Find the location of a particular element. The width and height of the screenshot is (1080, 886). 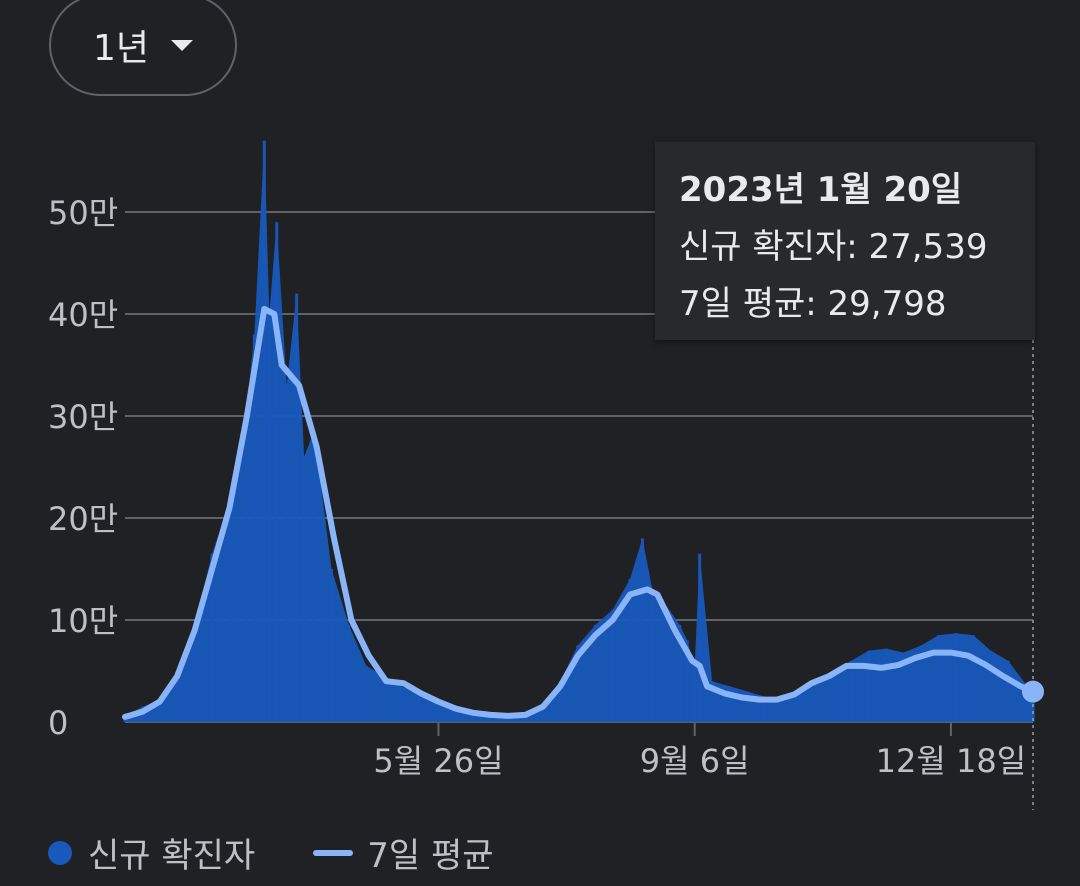

y-tick-label-5: 50만 is located at coordinates (83, 213).